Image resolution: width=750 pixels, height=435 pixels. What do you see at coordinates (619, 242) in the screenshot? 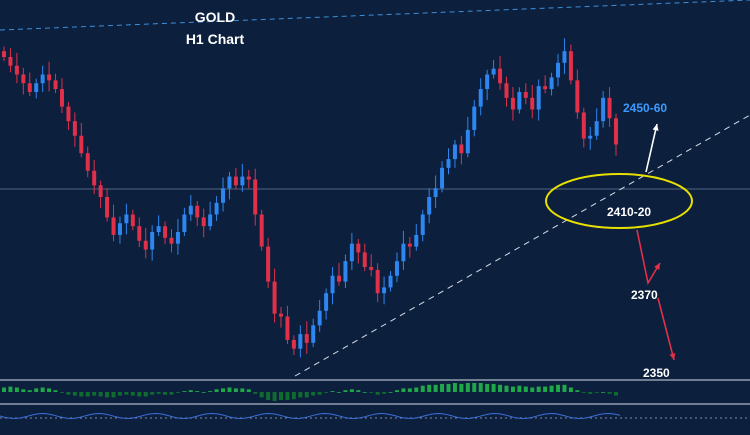
I see `annotations` at bounding box center [619, 242].